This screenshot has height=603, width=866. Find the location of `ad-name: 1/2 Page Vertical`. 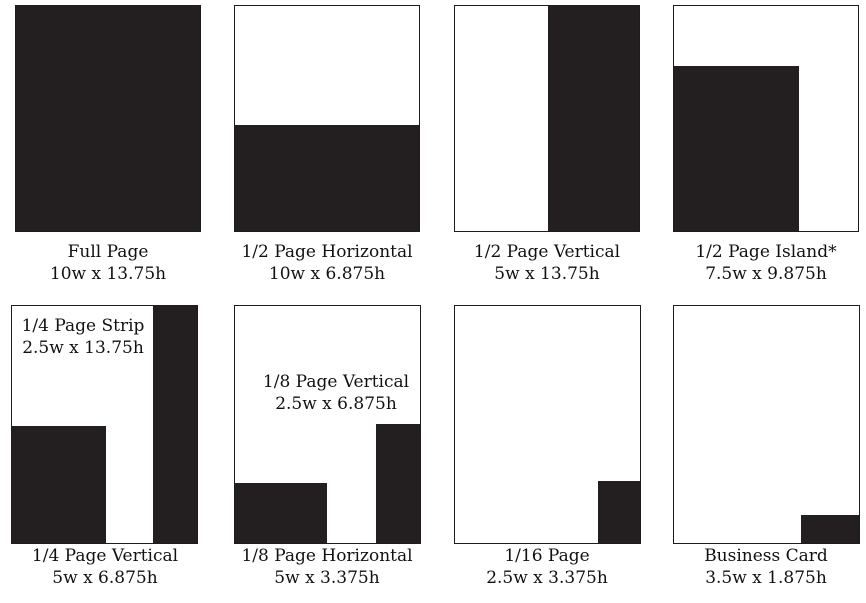

ad-name: 1/2 Page Vertical is located at coordinates (547, 252).